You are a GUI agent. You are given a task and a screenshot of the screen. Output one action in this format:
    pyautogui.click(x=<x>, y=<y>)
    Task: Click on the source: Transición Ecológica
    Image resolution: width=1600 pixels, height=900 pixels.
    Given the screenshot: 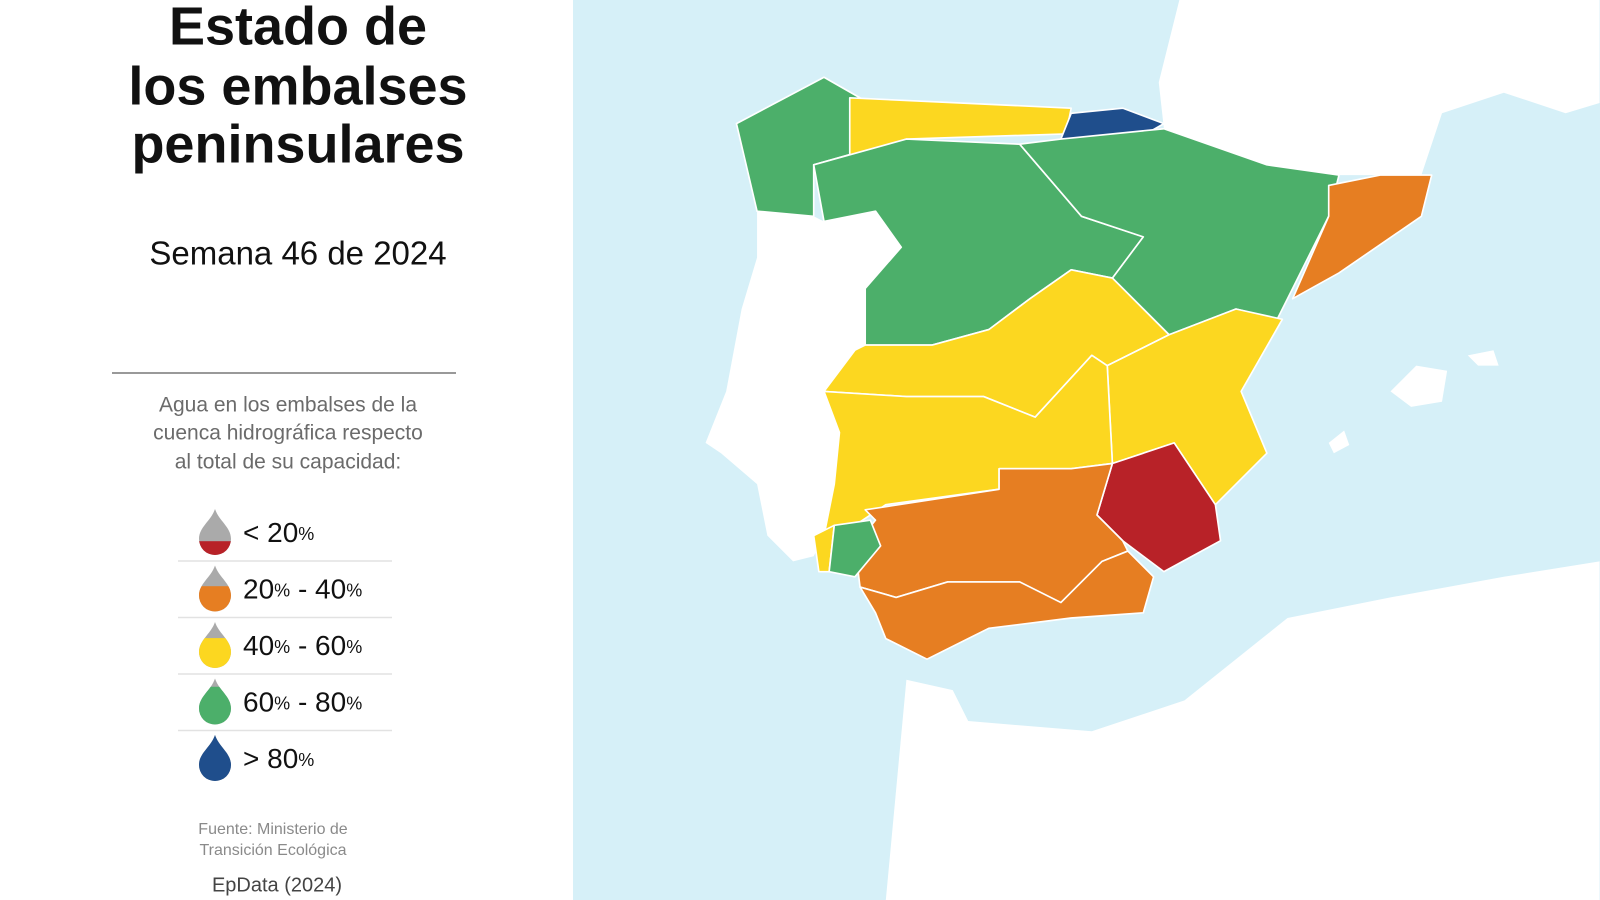 What is the action you would take?
    pyautogui.click(x=272, y=850)
    